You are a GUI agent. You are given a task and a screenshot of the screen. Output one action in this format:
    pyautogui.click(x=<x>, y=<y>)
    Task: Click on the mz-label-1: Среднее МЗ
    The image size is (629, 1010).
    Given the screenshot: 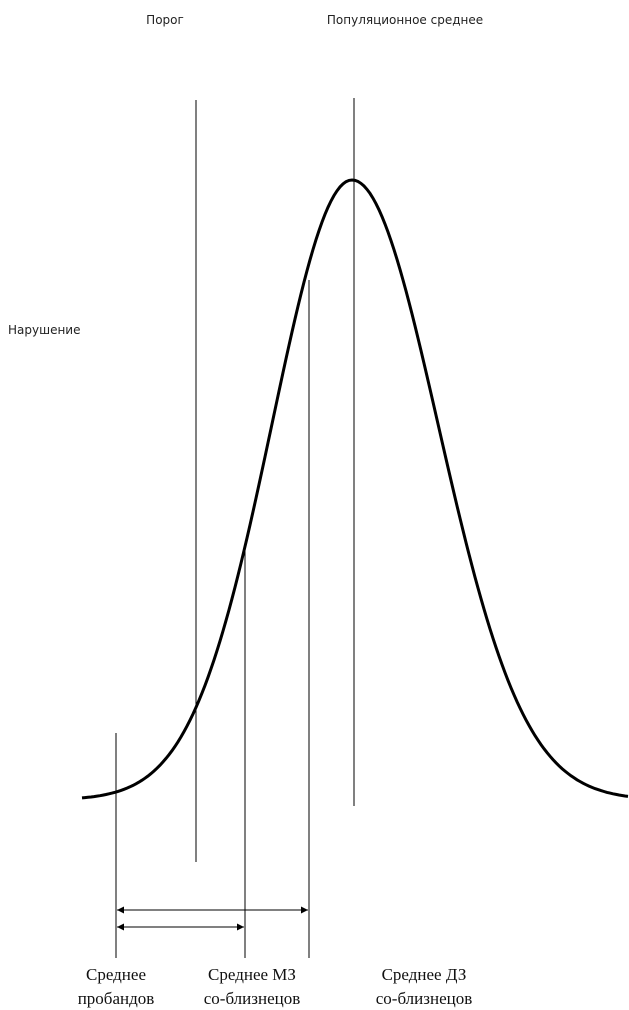 What is the action you would take?
    pyautogui.click(x=252, y=974)
    